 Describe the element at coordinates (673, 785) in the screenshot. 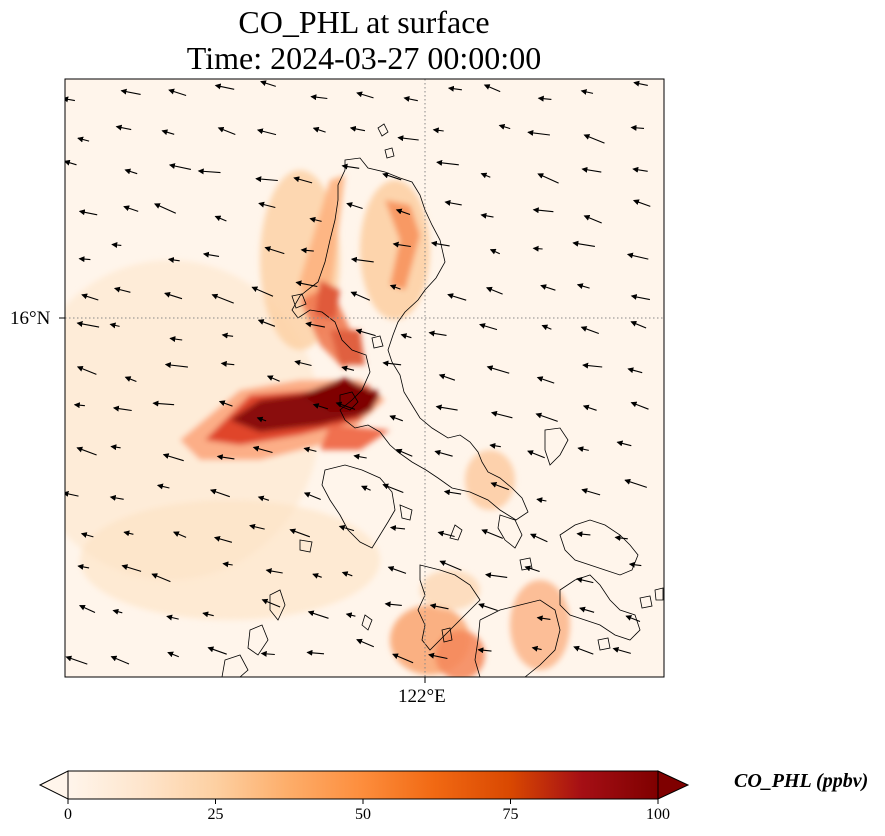

I see `colorbar-extend-max` at that location.